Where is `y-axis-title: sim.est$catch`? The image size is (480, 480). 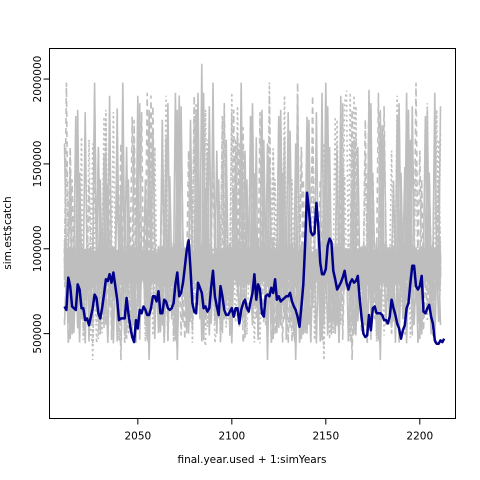
y-axis-title: sim.est$catch is located at coordinates (8, 232).